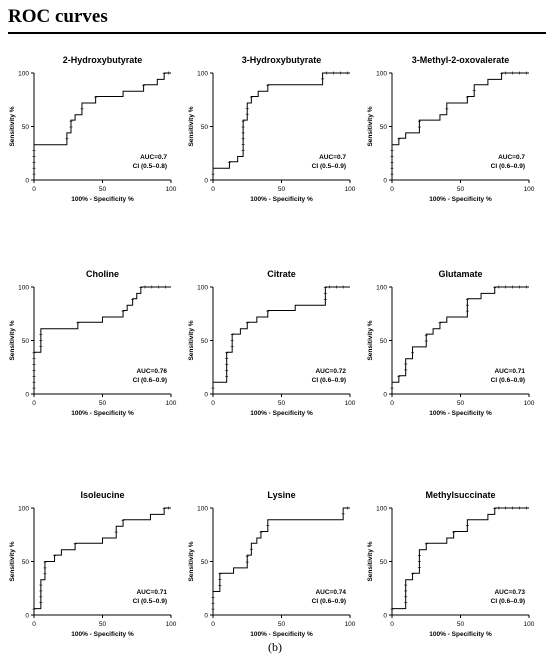 The image size is (550, 660). I want to click on chart-title: Lysine, so click(281, 495).